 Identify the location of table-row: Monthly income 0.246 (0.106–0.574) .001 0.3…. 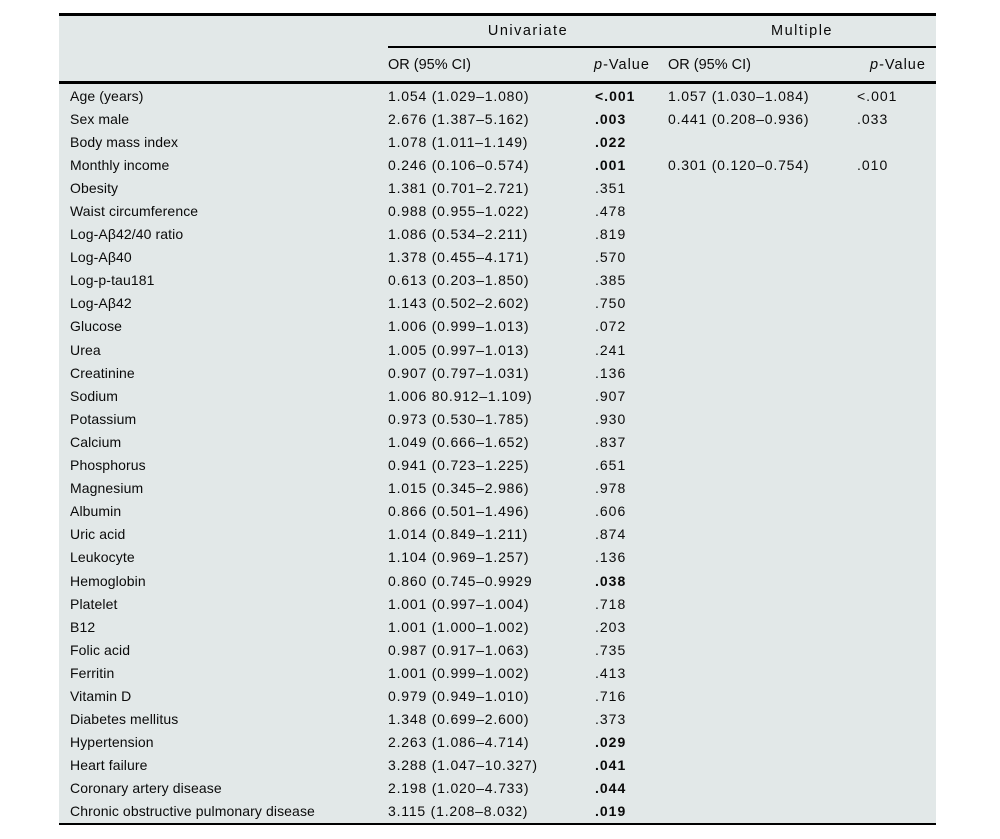
(497, 164).